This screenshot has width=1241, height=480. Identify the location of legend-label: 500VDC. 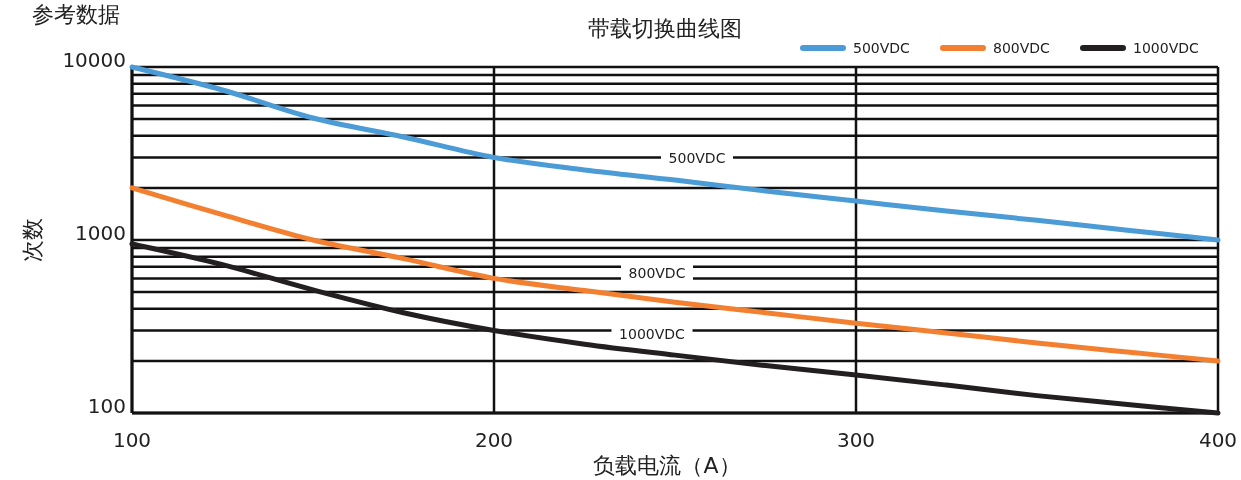
(882, 48).